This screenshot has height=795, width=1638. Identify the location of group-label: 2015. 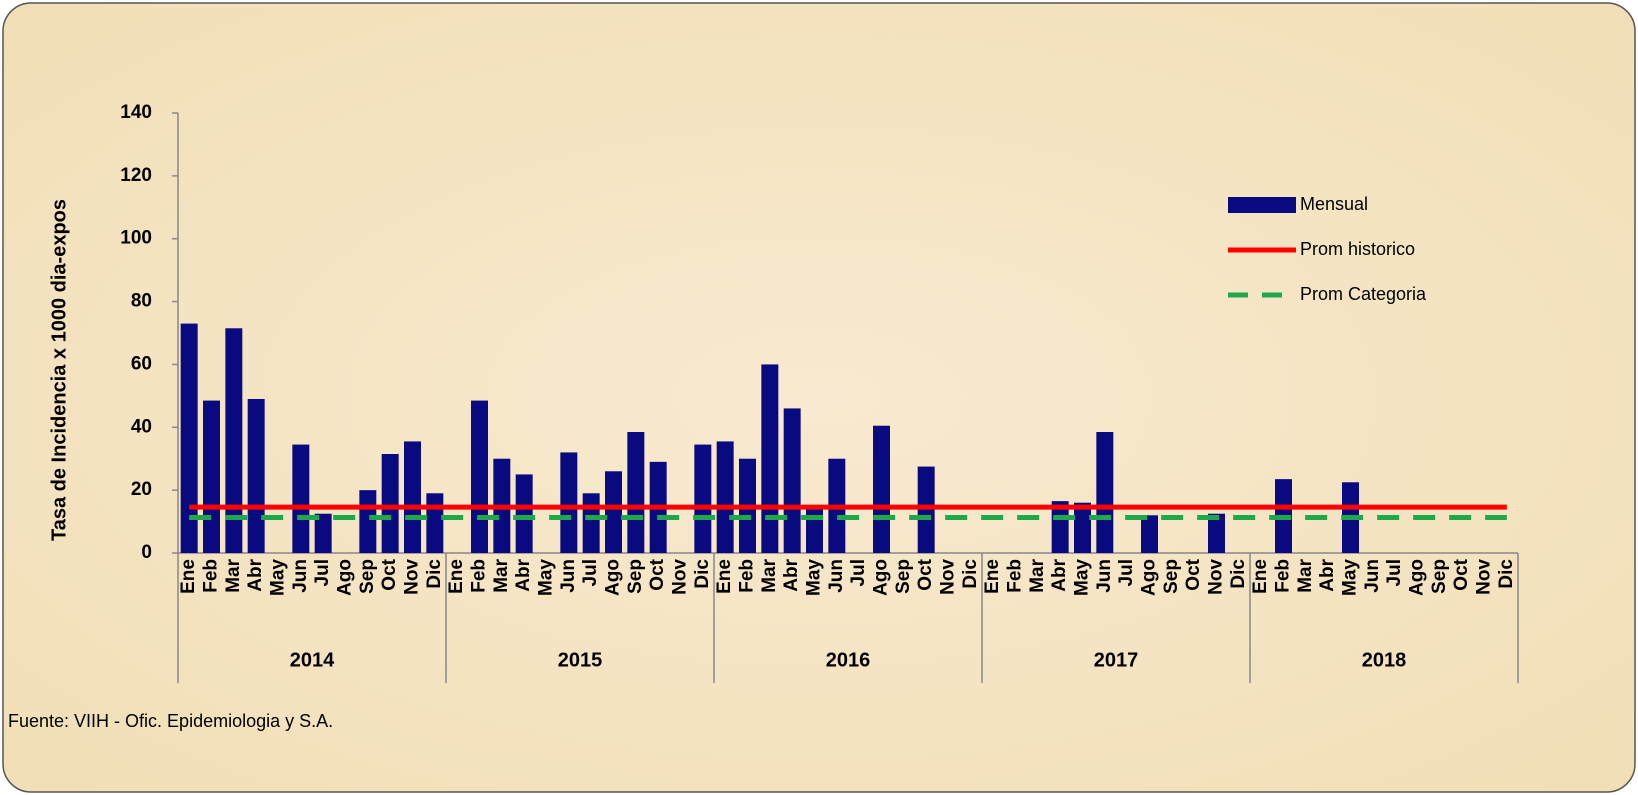
(580, 660).